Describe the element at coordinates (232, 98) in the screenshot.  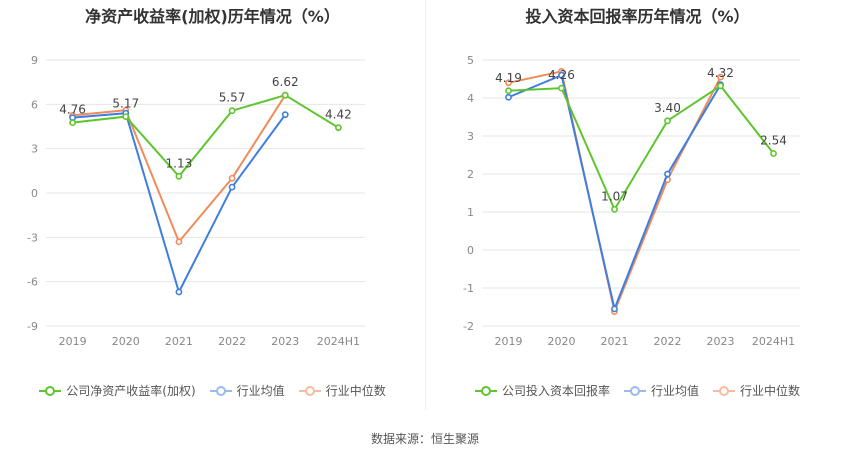
I see `data-label: 5.57` at that location.